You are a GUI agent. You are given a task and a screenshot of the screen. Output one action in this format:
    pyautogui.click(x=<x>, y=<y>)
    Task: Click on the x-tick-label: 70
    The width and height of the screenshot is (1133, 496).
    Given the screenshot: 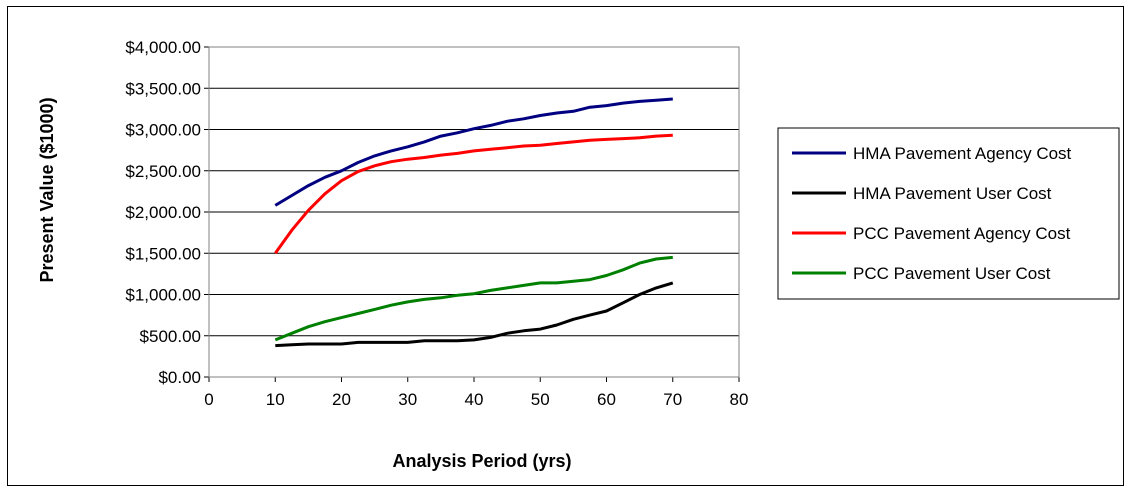 What is the action you would take?
    pyautogui.click(x=672, y=399)
    